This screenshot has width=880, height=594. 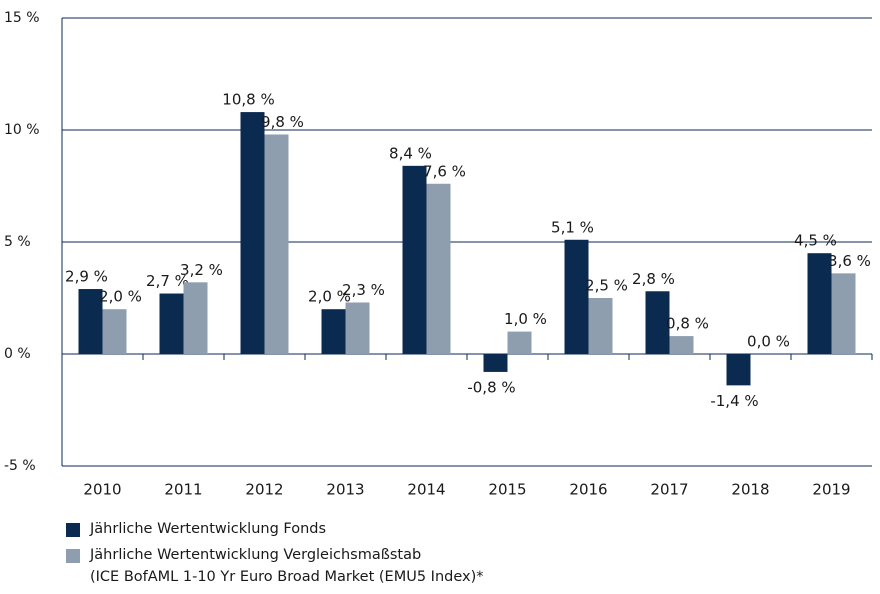 I want to click on y-tick-label: 5 %, so click(x=17, y=242).